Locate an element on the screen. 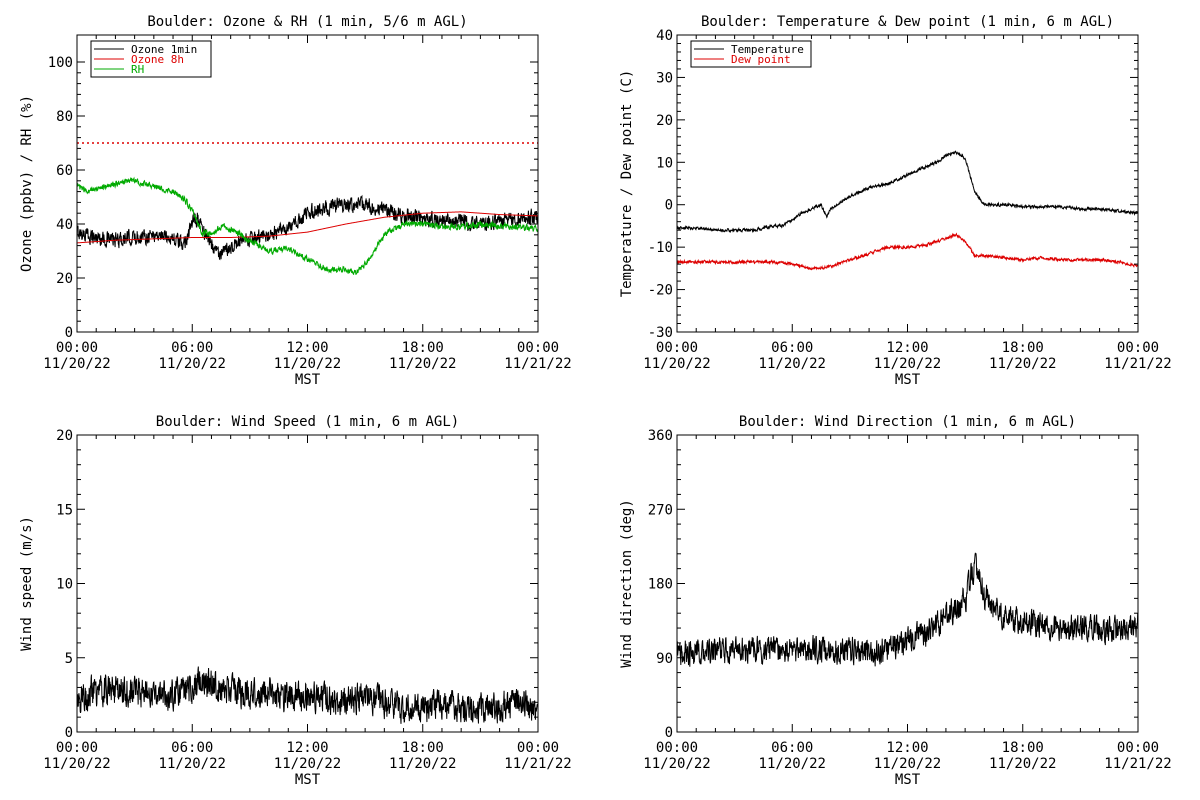 This screenshot has width=1200, height=800. y-tick-label: 80 is located at coordinates (64, 117).